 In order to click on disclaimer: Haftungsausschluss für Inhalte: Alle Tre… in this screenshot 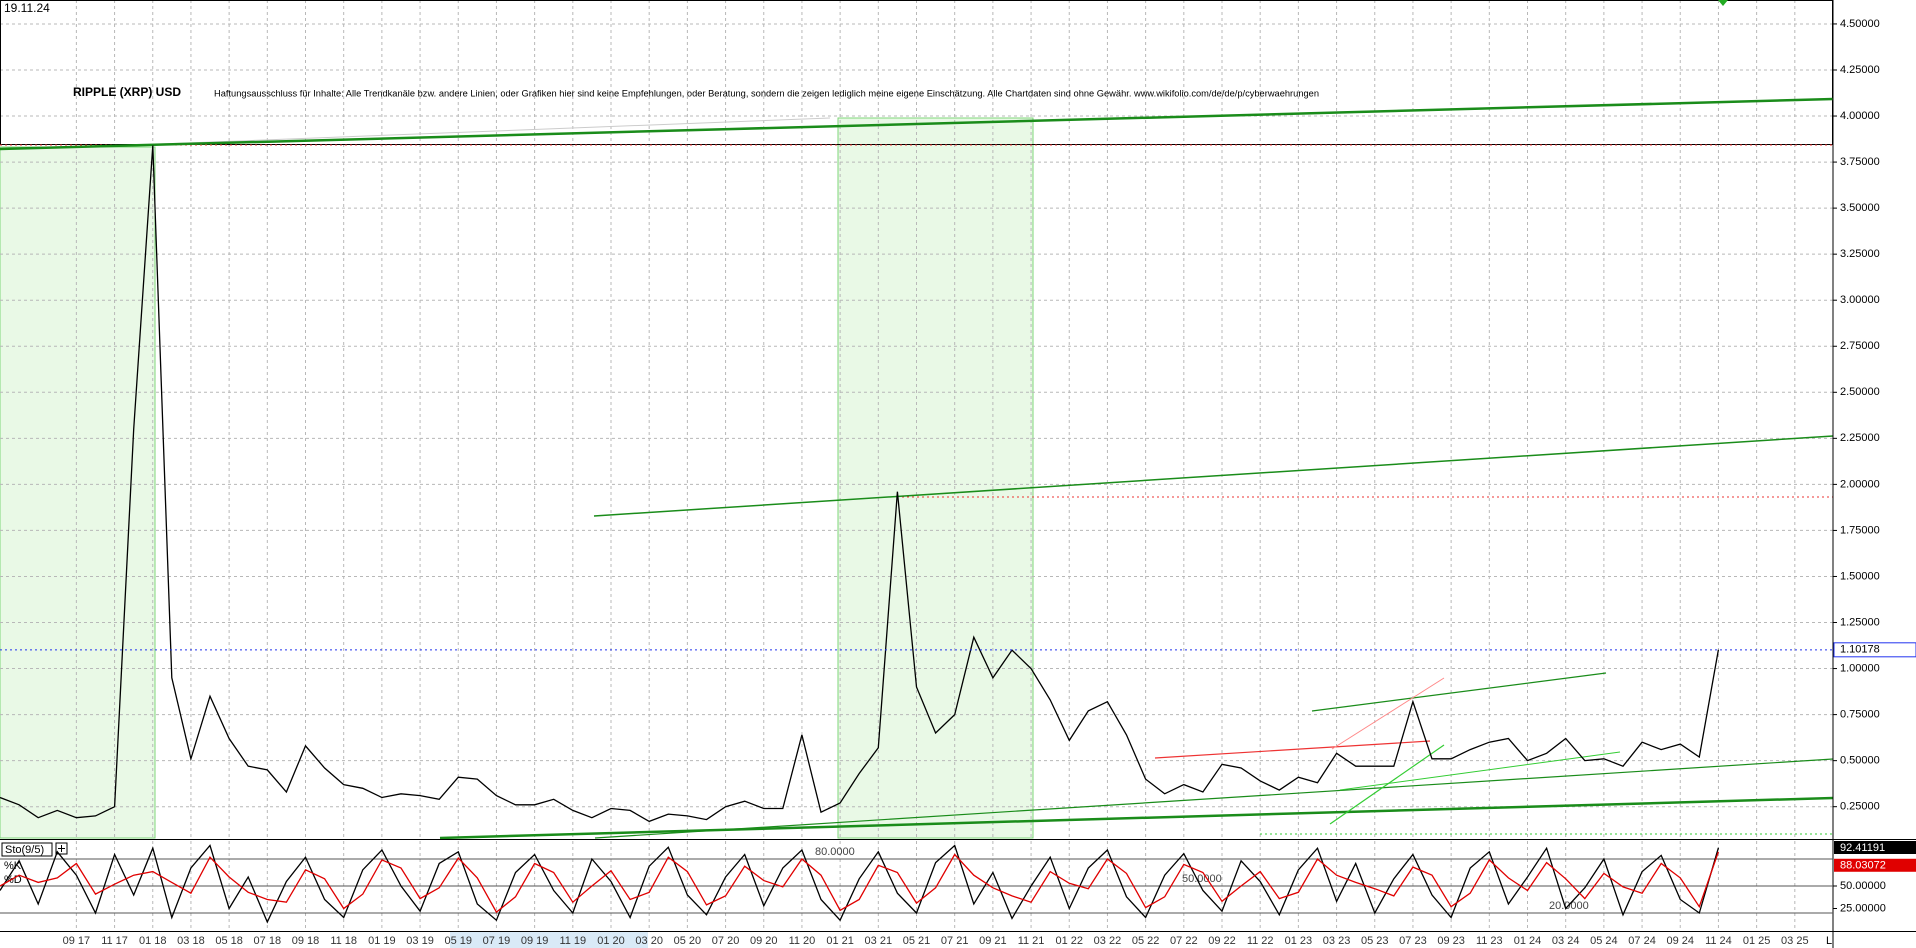, I will do `click(766, 93)`.